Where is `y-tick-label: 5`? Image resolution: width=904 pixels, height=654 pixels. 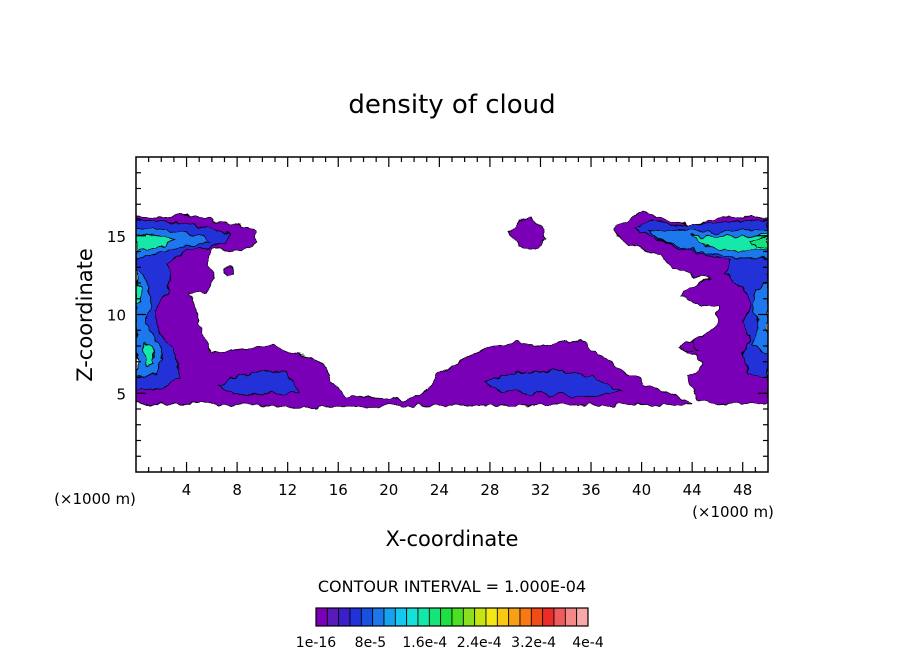
y-tick-label: 5 is located at coordinates (121, 394).